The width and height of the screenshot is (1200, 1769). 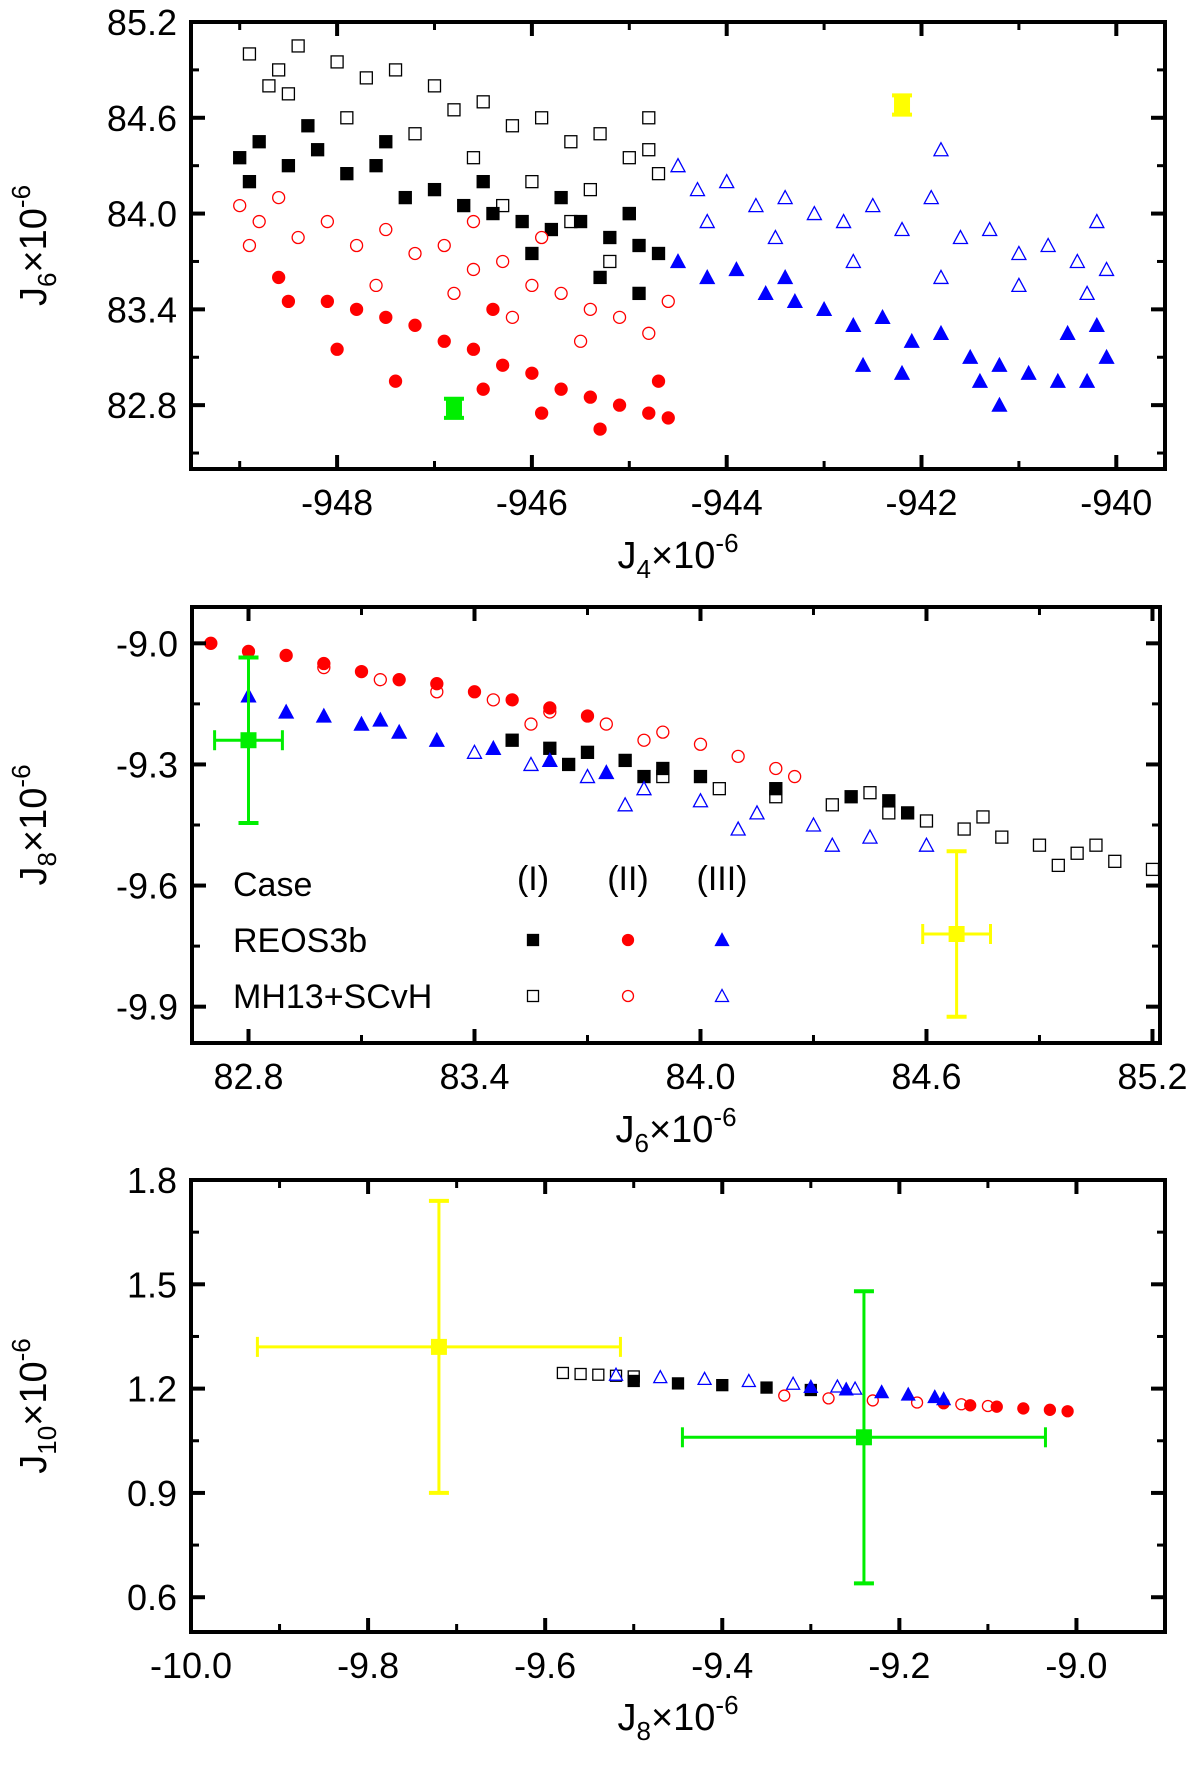 I want to click on x-tick-label: -940, so click(x=1116, y=502).